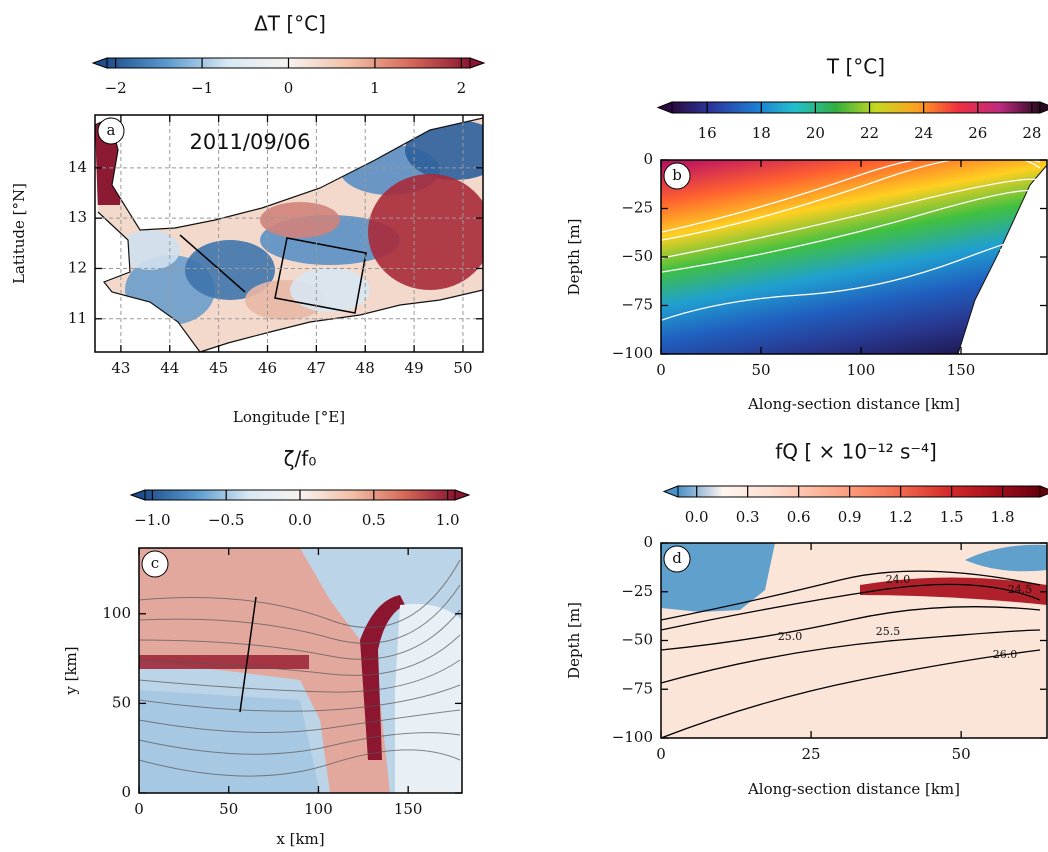 This screenshot has height=852, width=1048. Describe the element at coordinates (77, 217) in the screenshot. I see `y-tick-label: 13` at that location.